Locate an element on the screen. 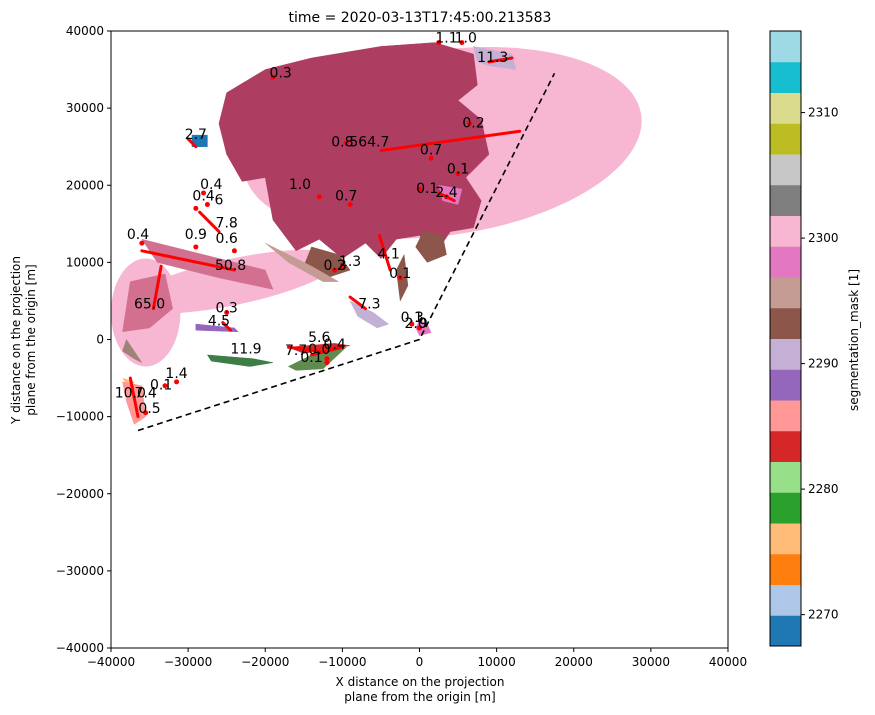  cell-annotation: 50.8 is located at coordinates (230, 266).